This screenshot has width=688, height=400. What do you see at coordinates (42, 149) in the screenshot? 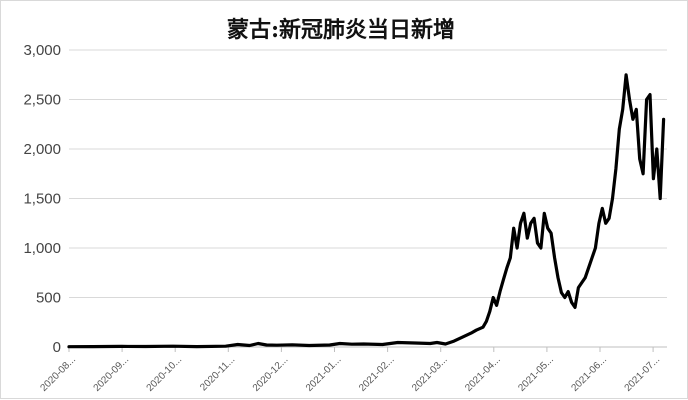
I see `y-tick-label: 2,000` at bounding box center [42, 149].